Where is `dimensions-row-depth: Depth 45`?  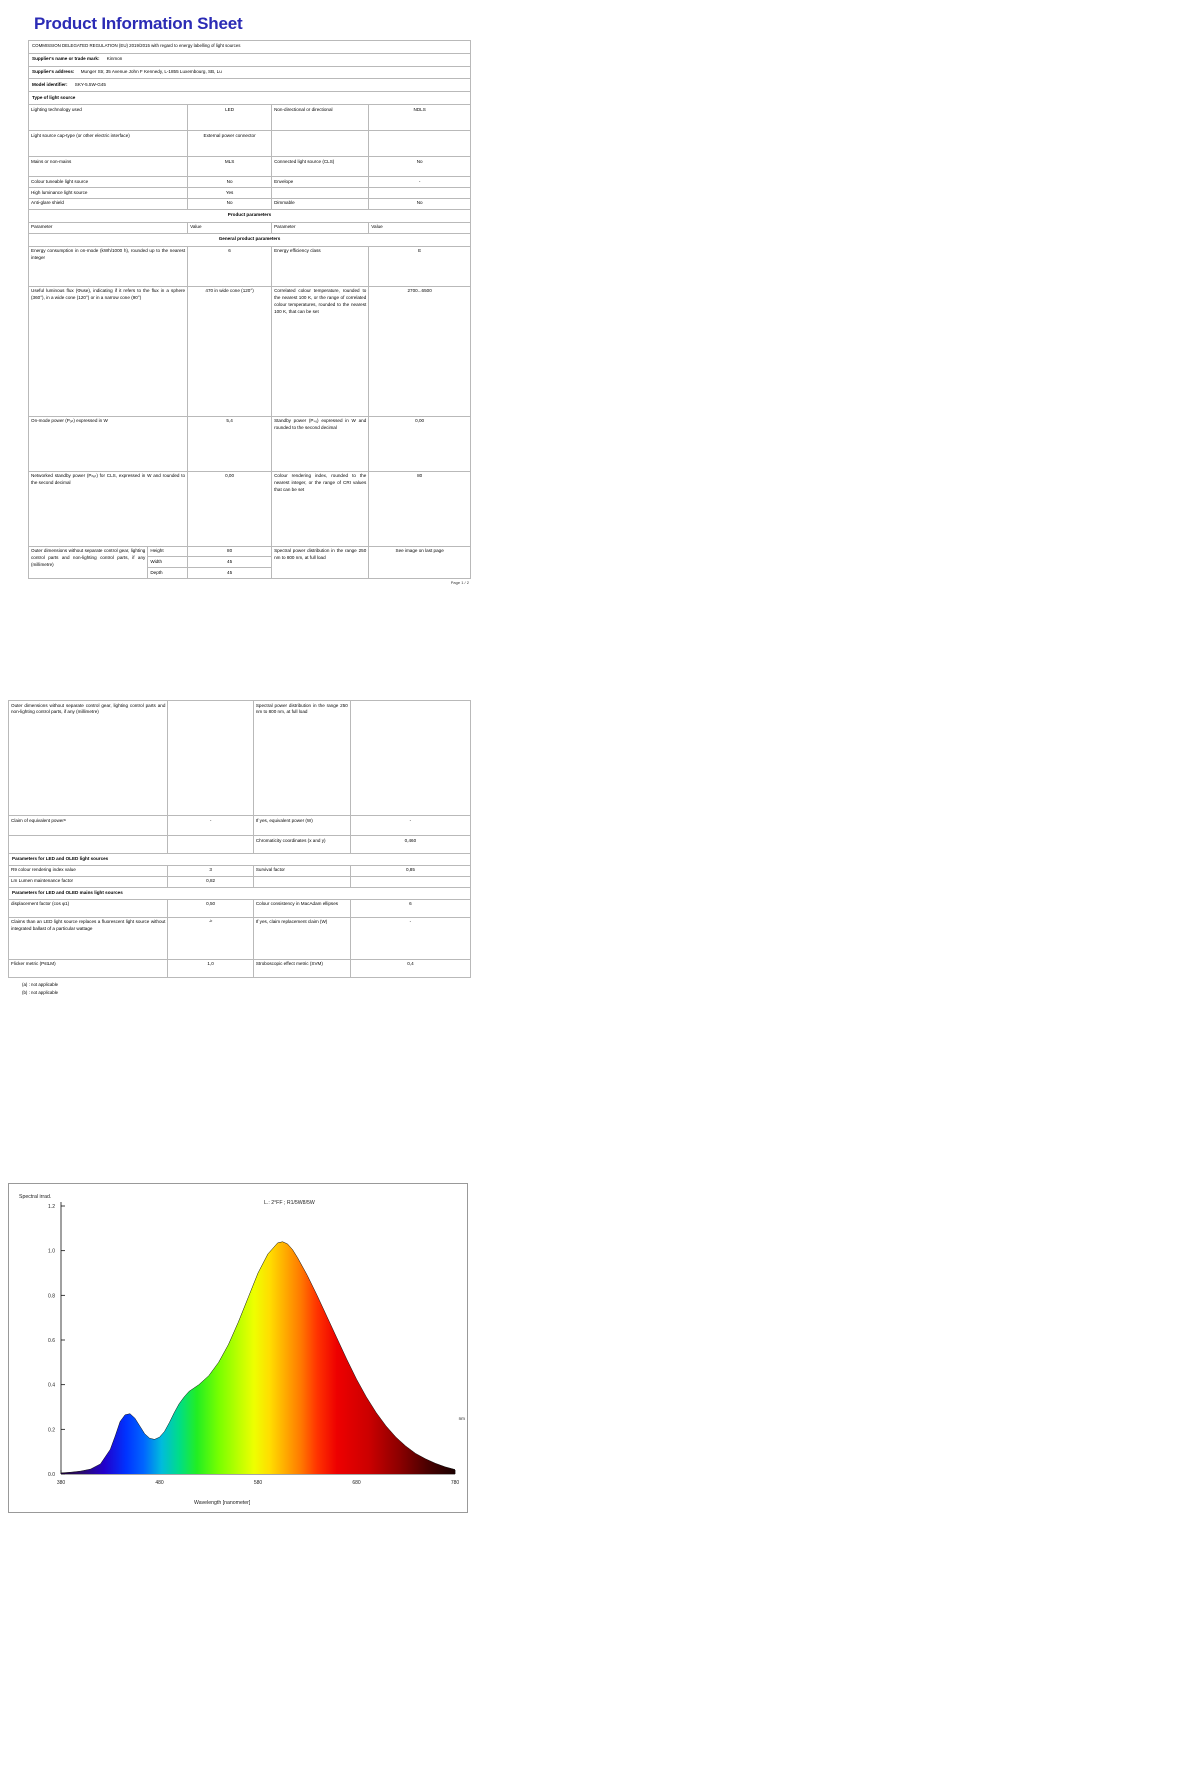
dimensions-row-depth: Depth 45 is located at coordinates (250, 573).